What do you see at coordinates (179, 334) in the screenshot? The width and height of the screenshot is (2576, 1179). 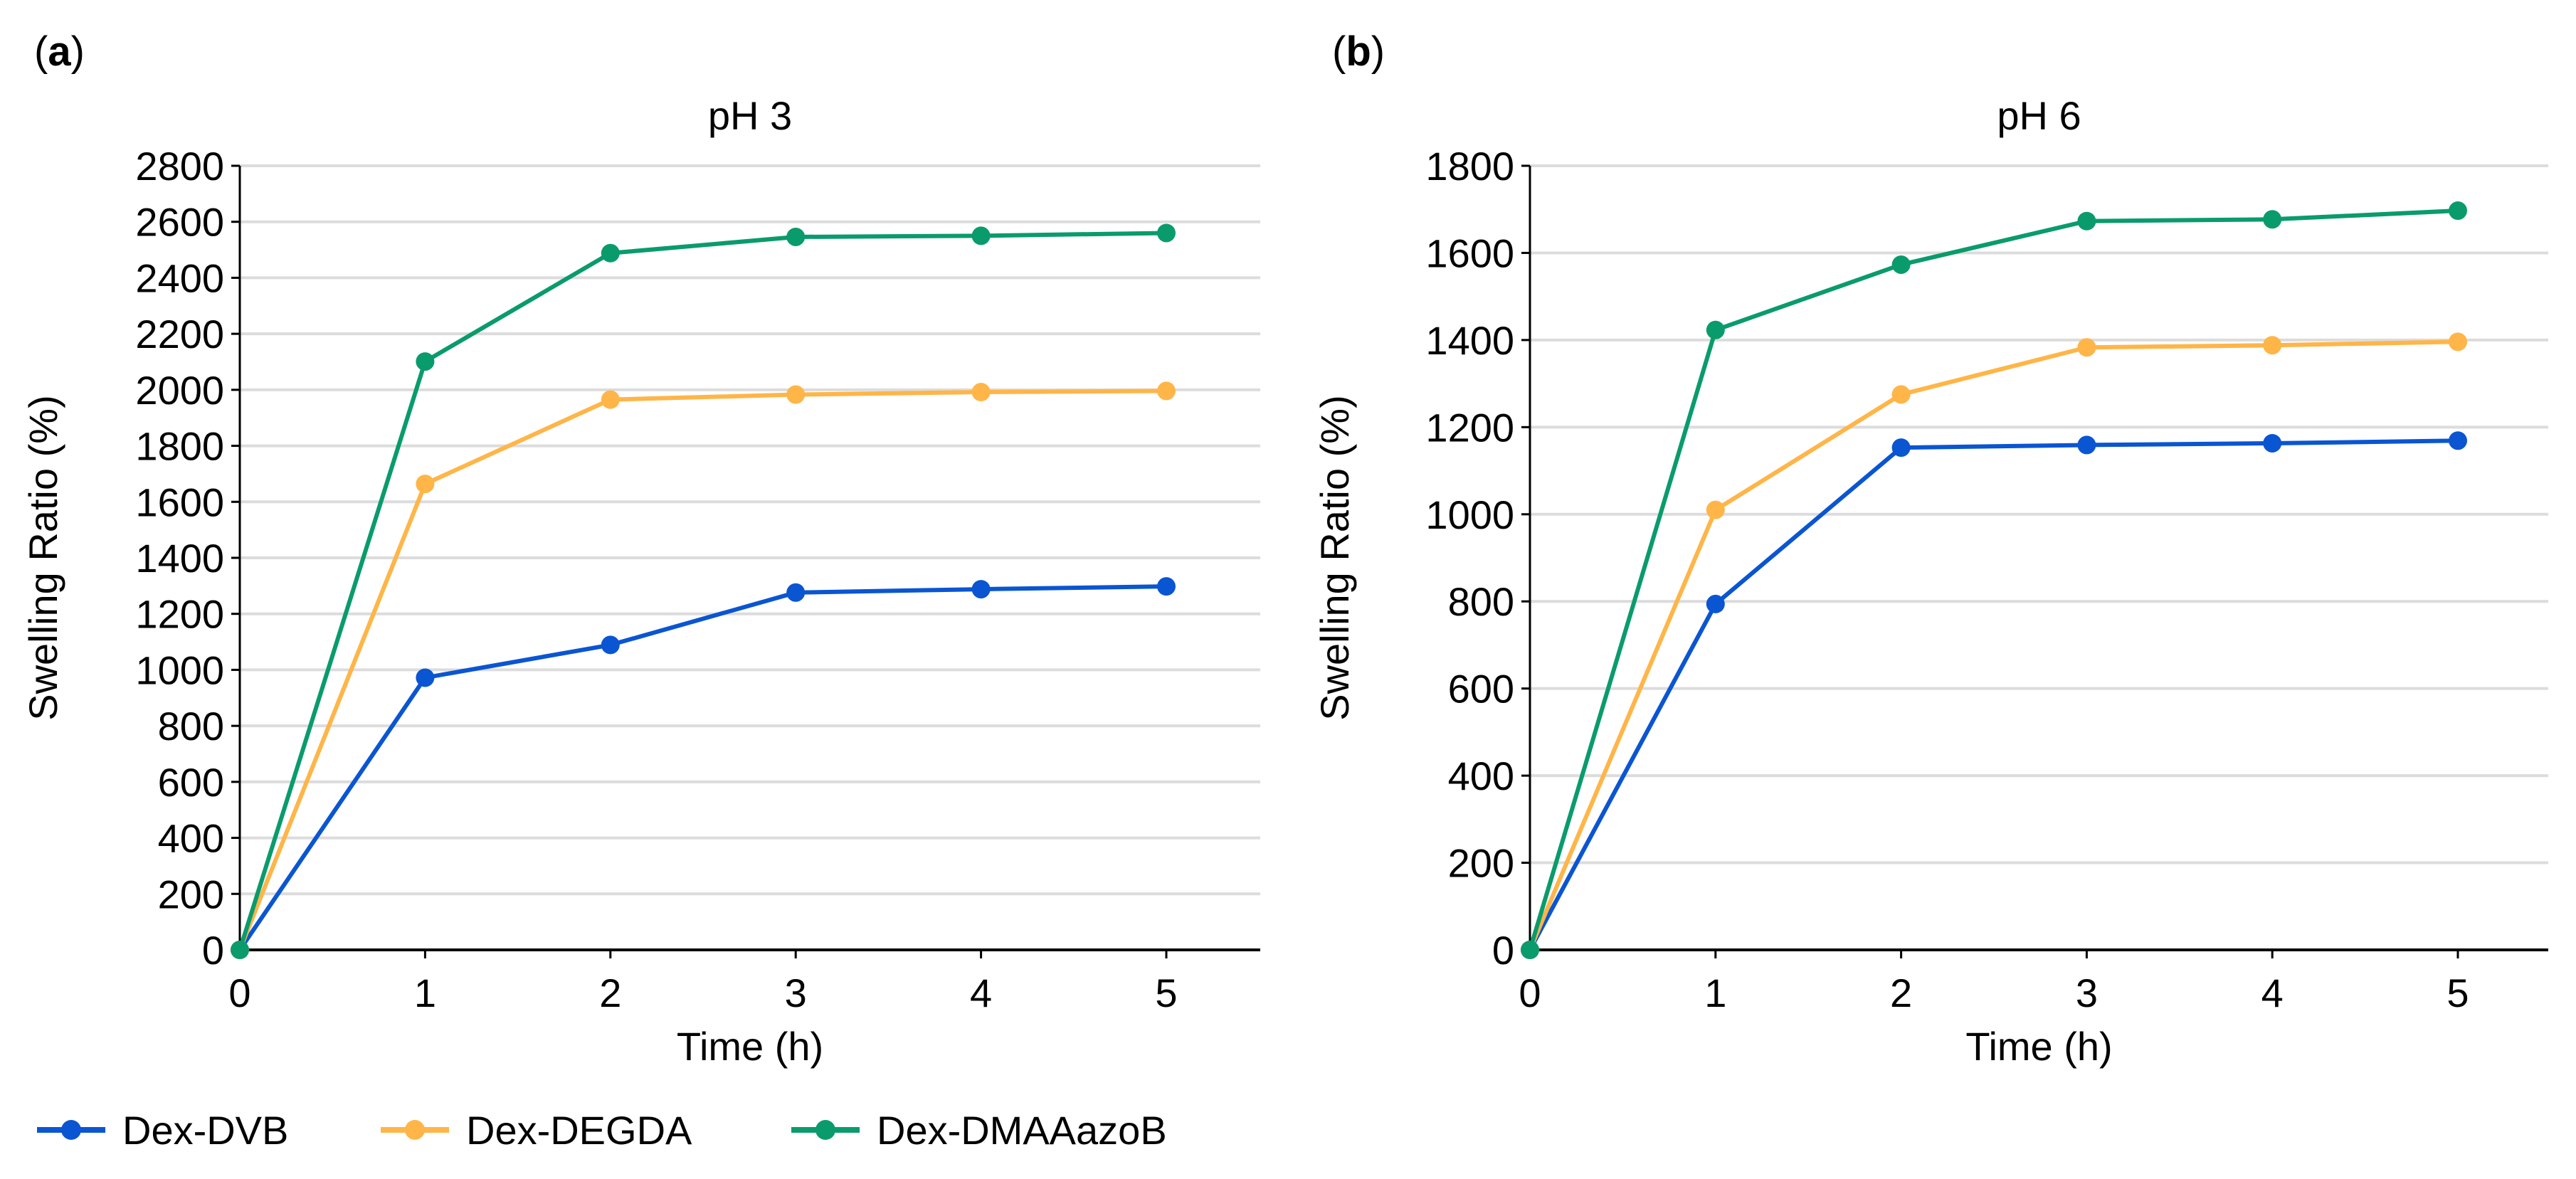 I see `y-tick-label: 2200` at bounding box center [179, 334].